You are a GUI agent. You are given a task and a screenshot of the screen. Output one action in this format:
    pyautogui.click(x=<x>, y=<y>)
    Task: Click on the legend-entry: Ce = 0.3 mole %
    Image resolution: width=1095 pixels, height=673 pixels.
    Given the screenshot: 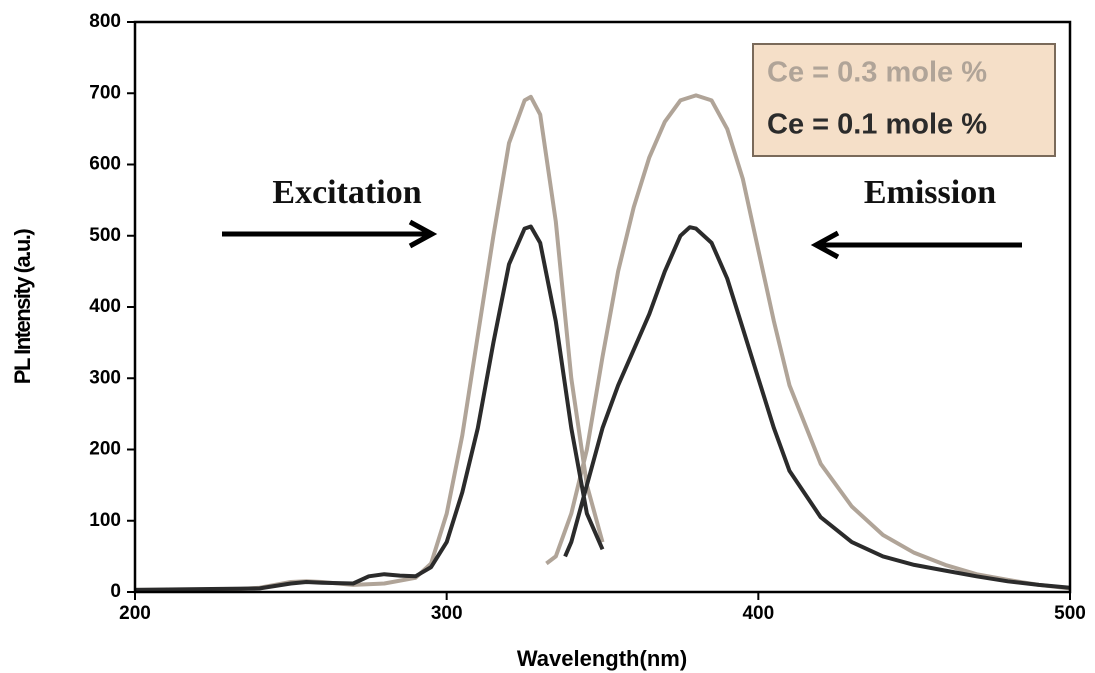 What is the action you would take?
    pyautogui.click(x=877, y=73)
    